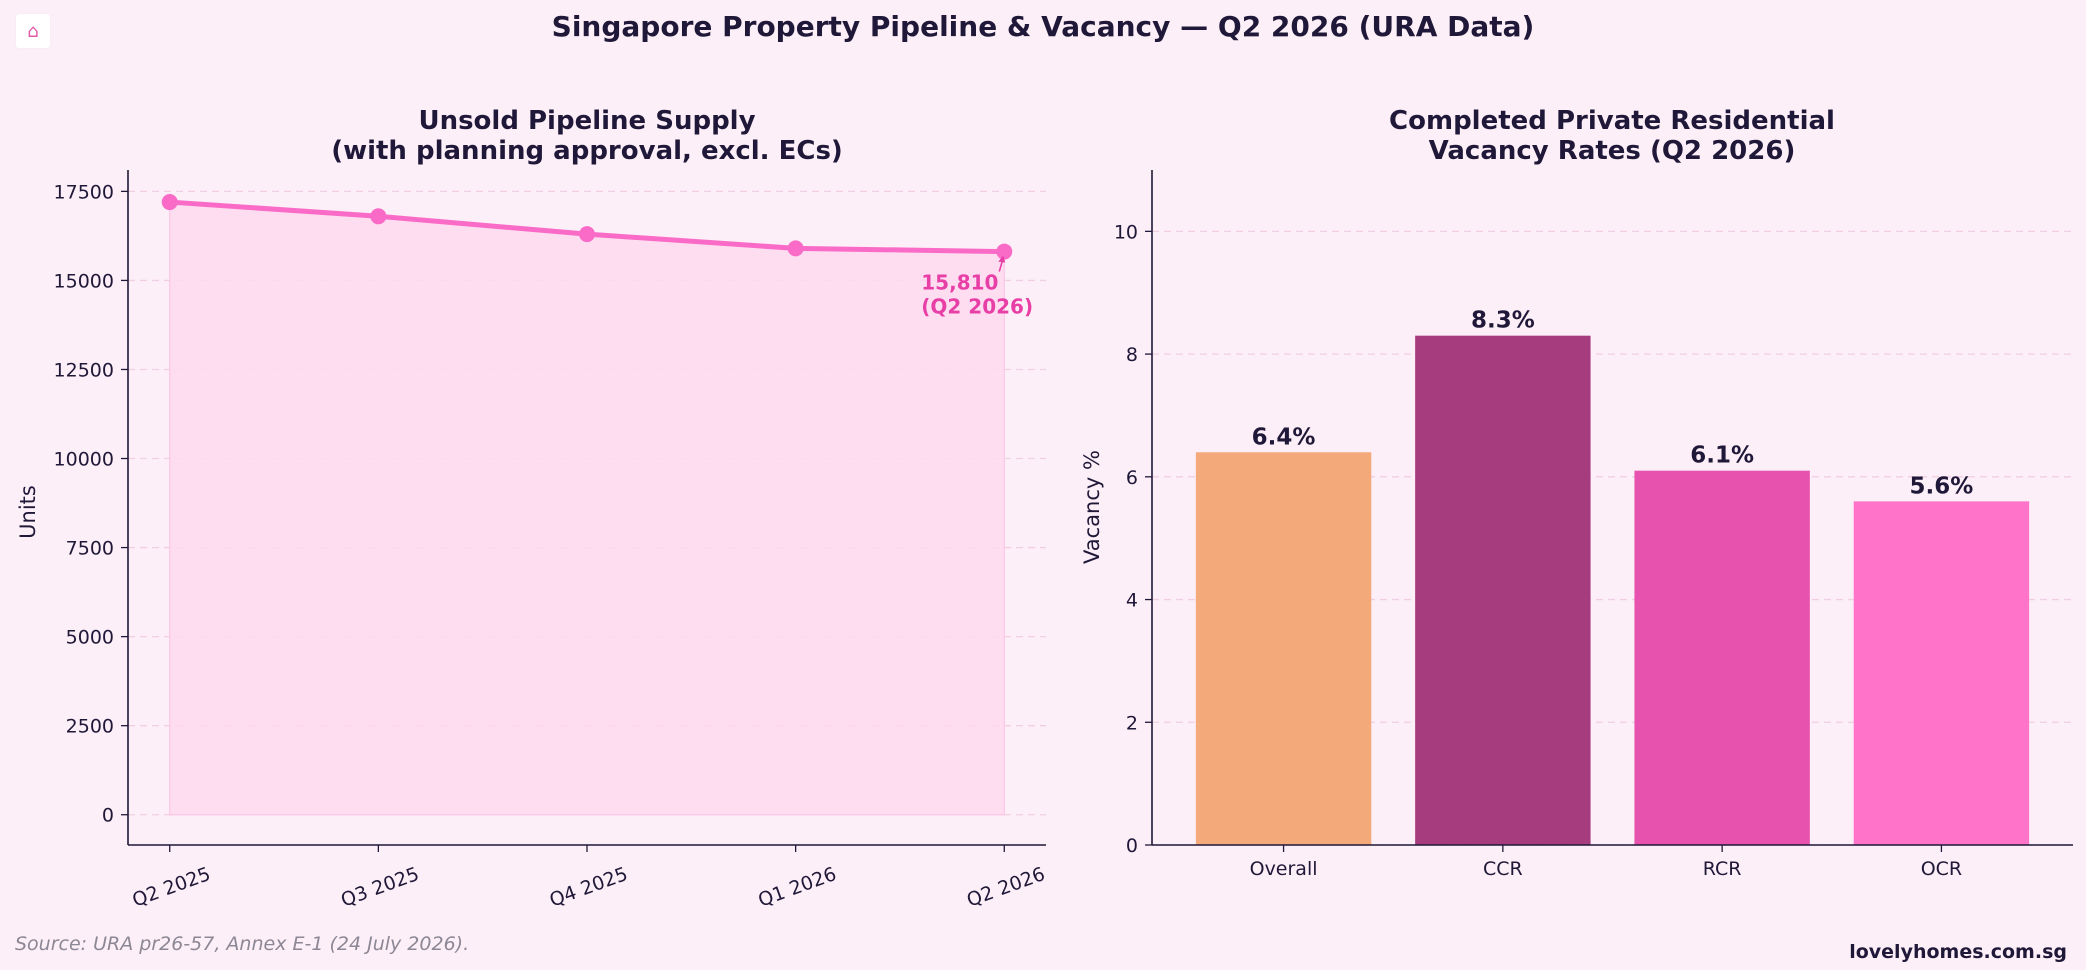  What do you see at coordinates (1612, 151) in the screenshot?
I see `bar-chart-title-2: Vacancy Rates (Q2 2026)` at bounding box center [1612, 151].